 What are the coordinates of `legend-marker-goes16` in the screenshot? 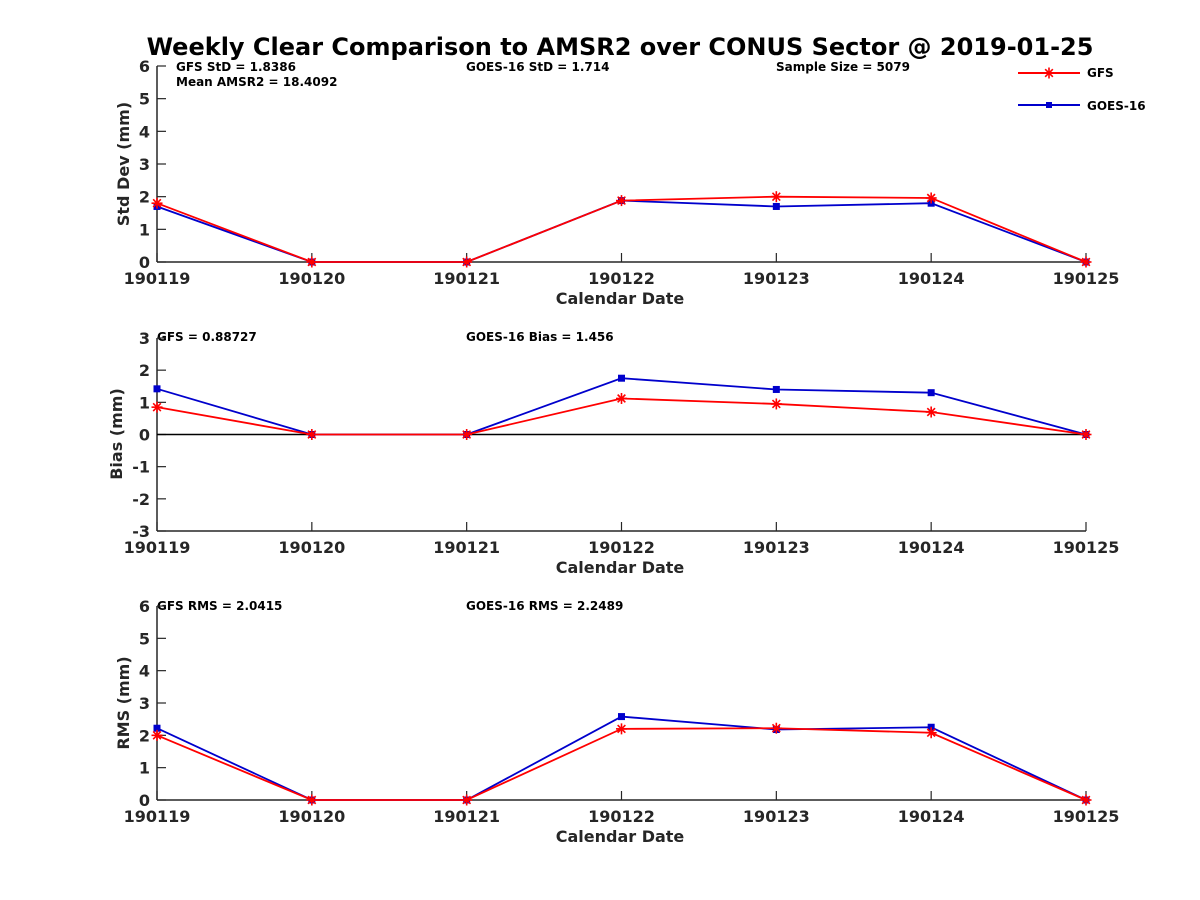 It's located at (1049, 105).